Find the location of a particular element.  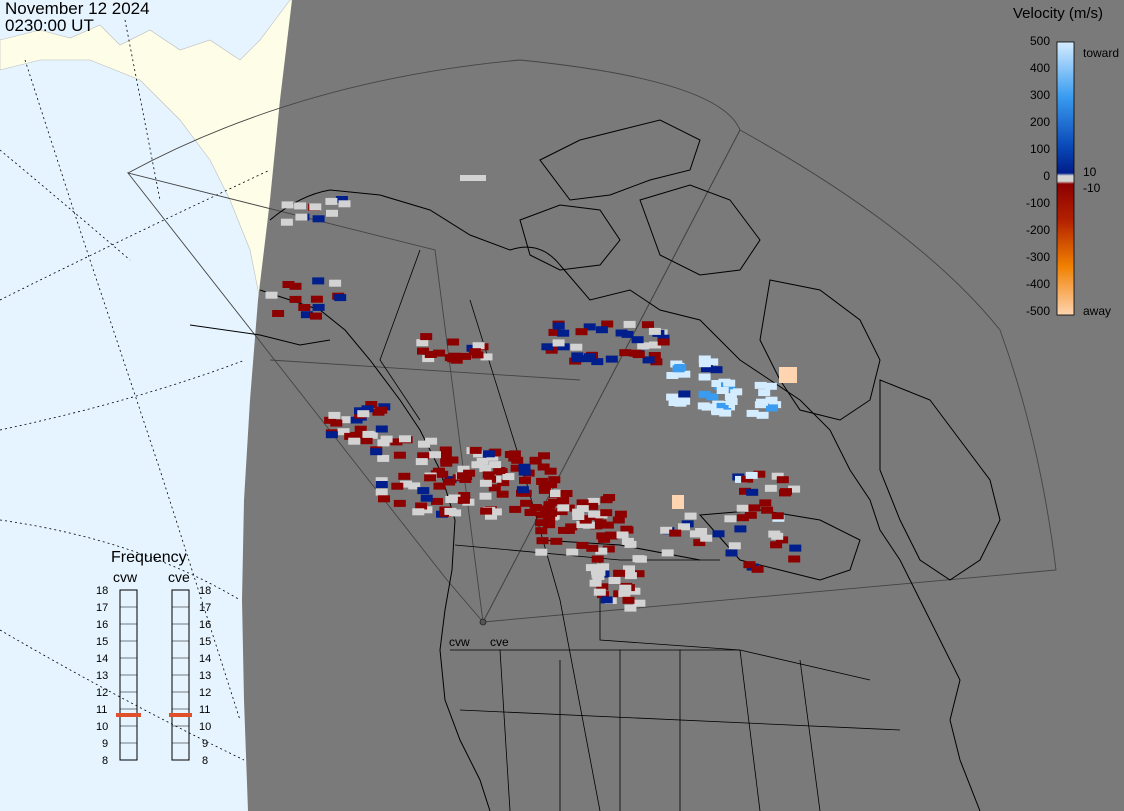

freq-tick-left-10: 10 is located at coordinates (102, 727).